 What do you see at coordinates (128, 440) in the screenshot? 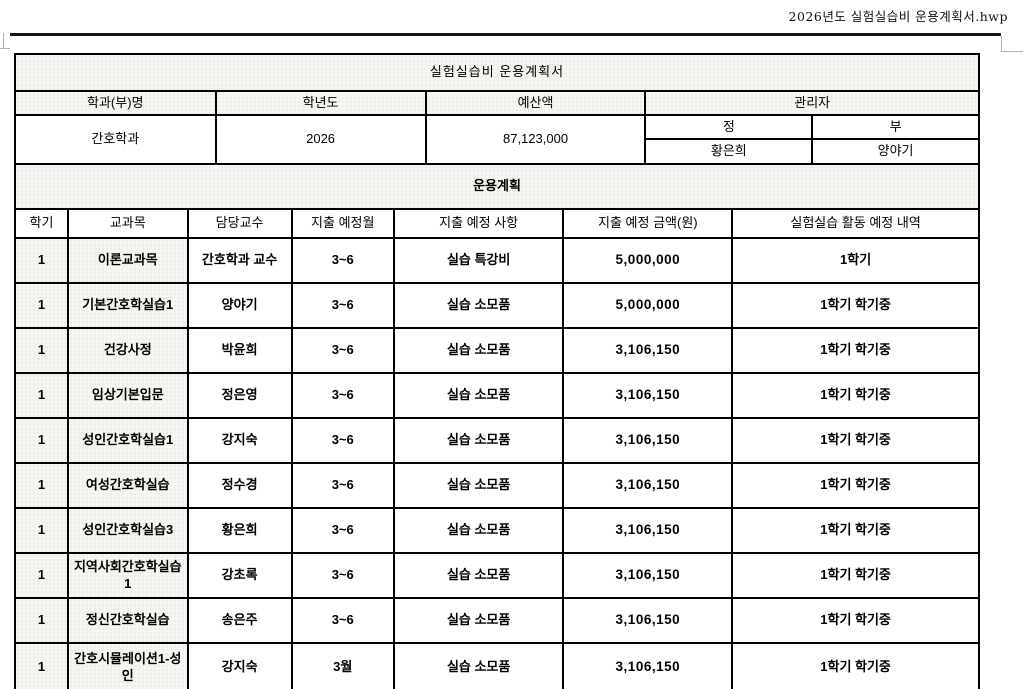
I see `cell-course: 성인간호학실습1` at bounding box center [128, 440].